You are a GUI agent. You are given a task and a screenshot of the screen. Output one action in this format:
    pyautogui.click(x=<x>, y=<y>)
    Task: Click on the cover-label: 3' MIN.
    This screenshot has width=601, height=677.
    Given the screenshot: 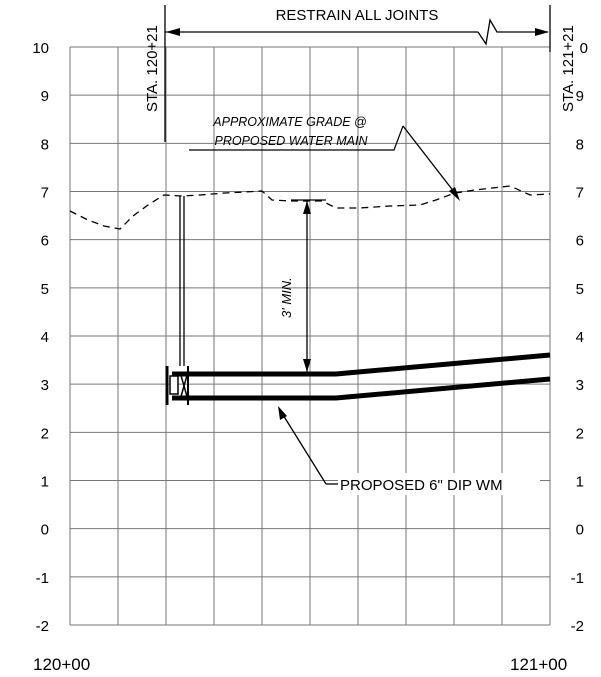 What is the action you would take?
    pyautogui.click(x=286, y=297)
    